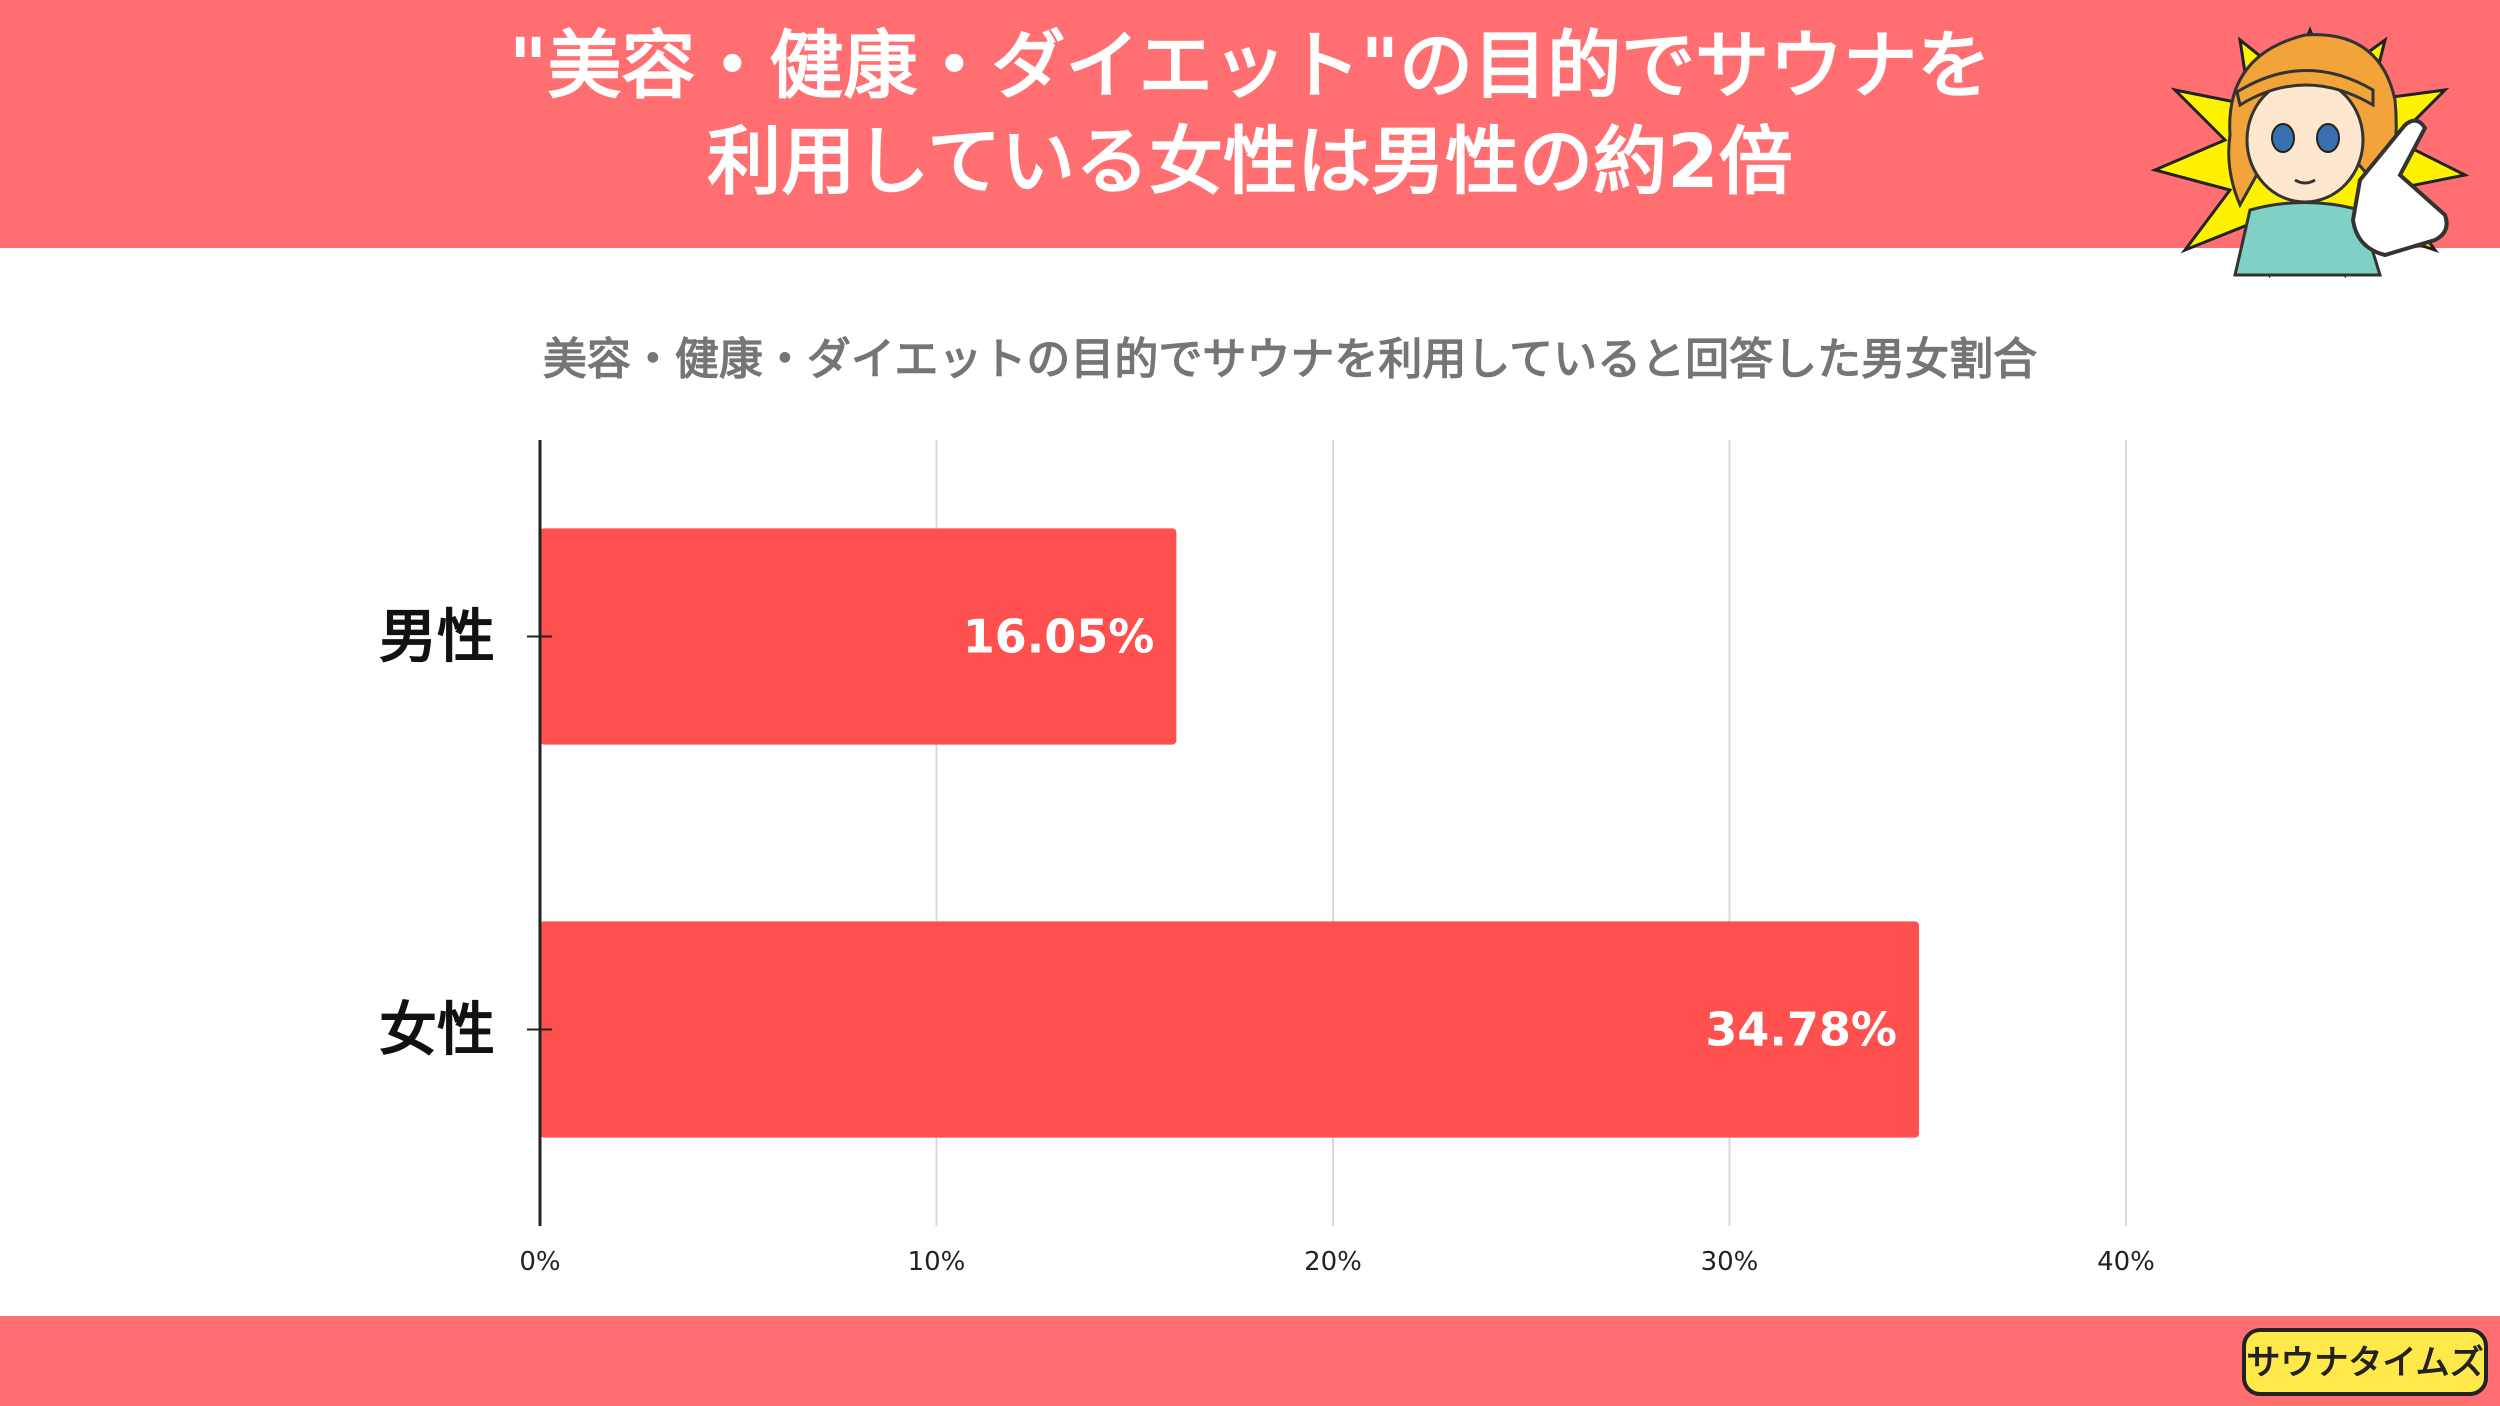  Describe the element at coordinates (1250, 114) in the screenshot. I see `headline: "美容・健康・ダイエット"の目的でサウナを 利用している女性は男性の約2倍` at that location.